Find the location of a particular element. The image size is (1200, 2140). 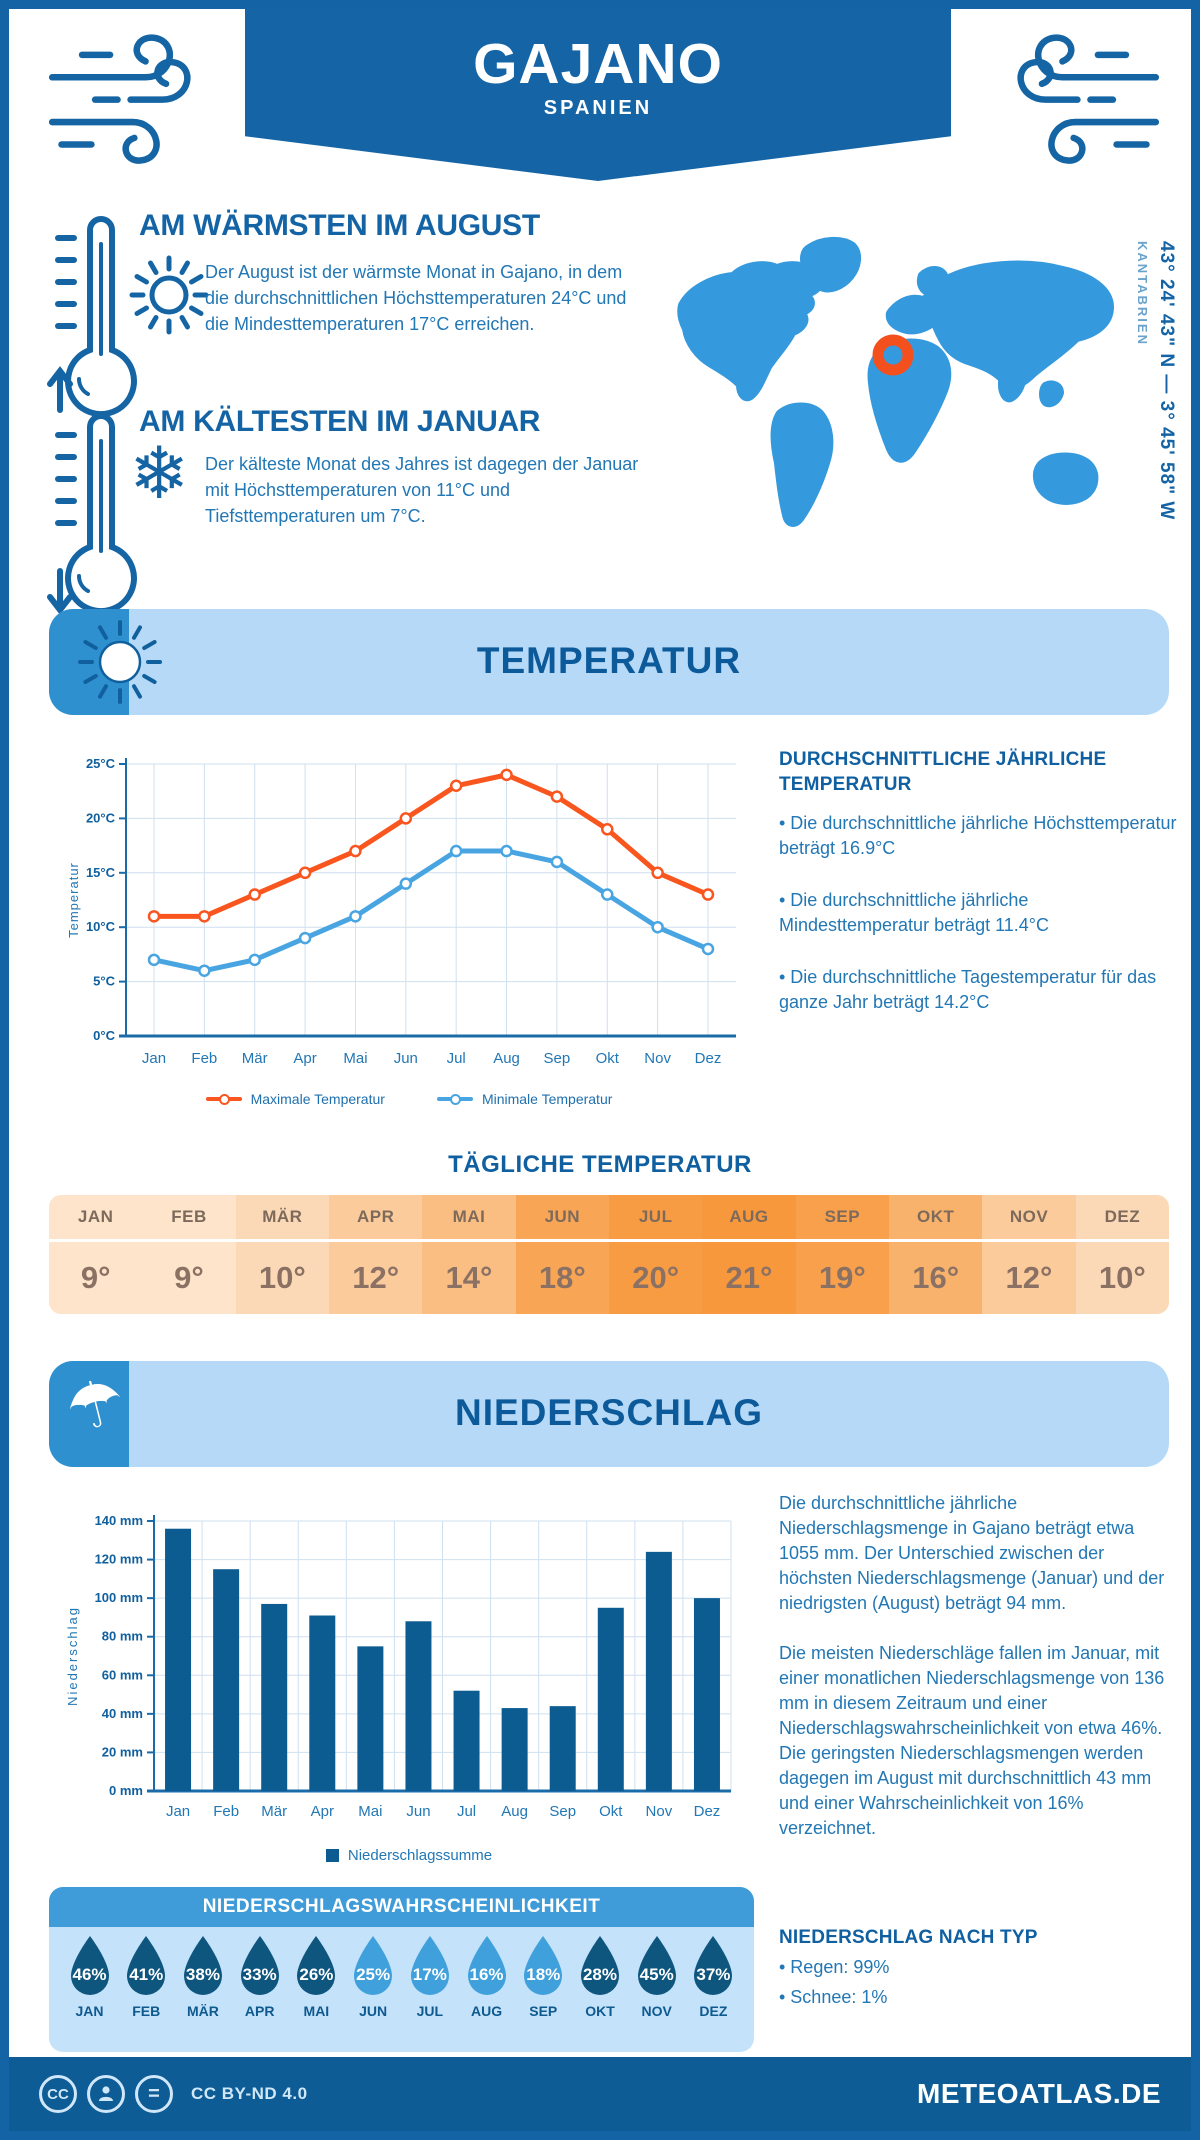

month-value: 10° is located at coordinates (1122, 1278).